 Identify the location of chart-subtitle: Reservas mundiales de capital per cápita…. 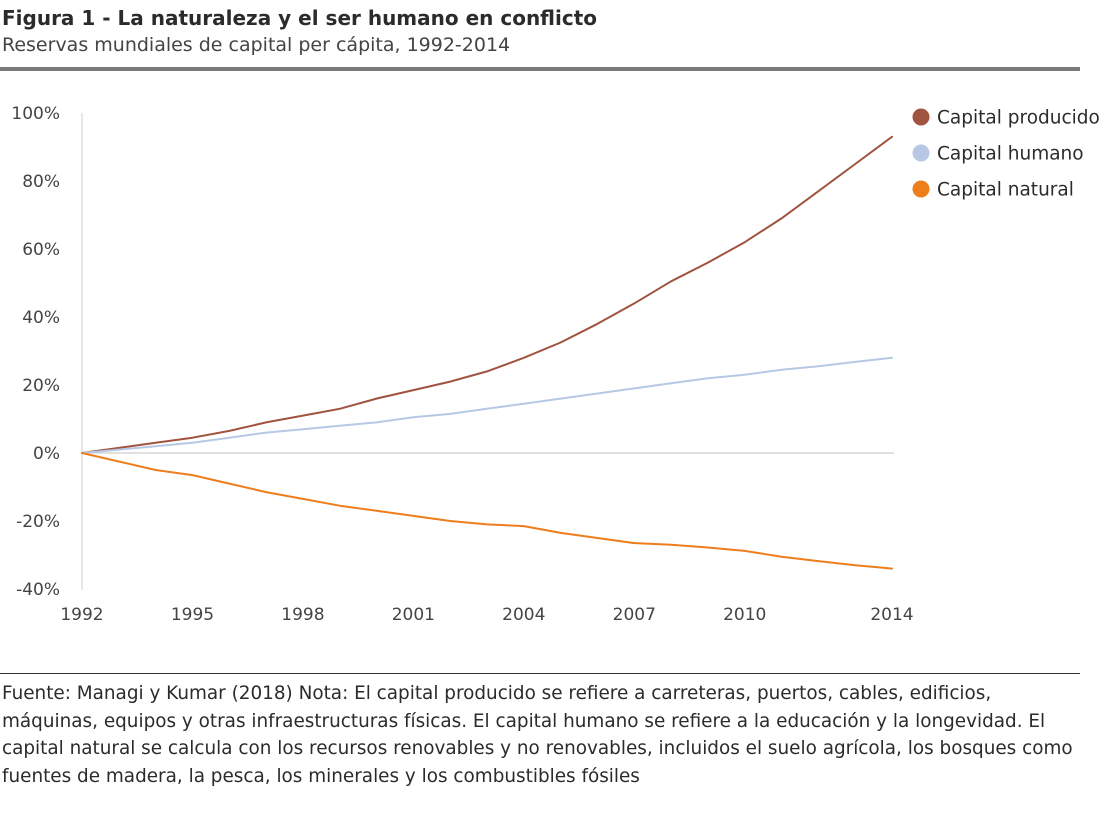
(256, 45).